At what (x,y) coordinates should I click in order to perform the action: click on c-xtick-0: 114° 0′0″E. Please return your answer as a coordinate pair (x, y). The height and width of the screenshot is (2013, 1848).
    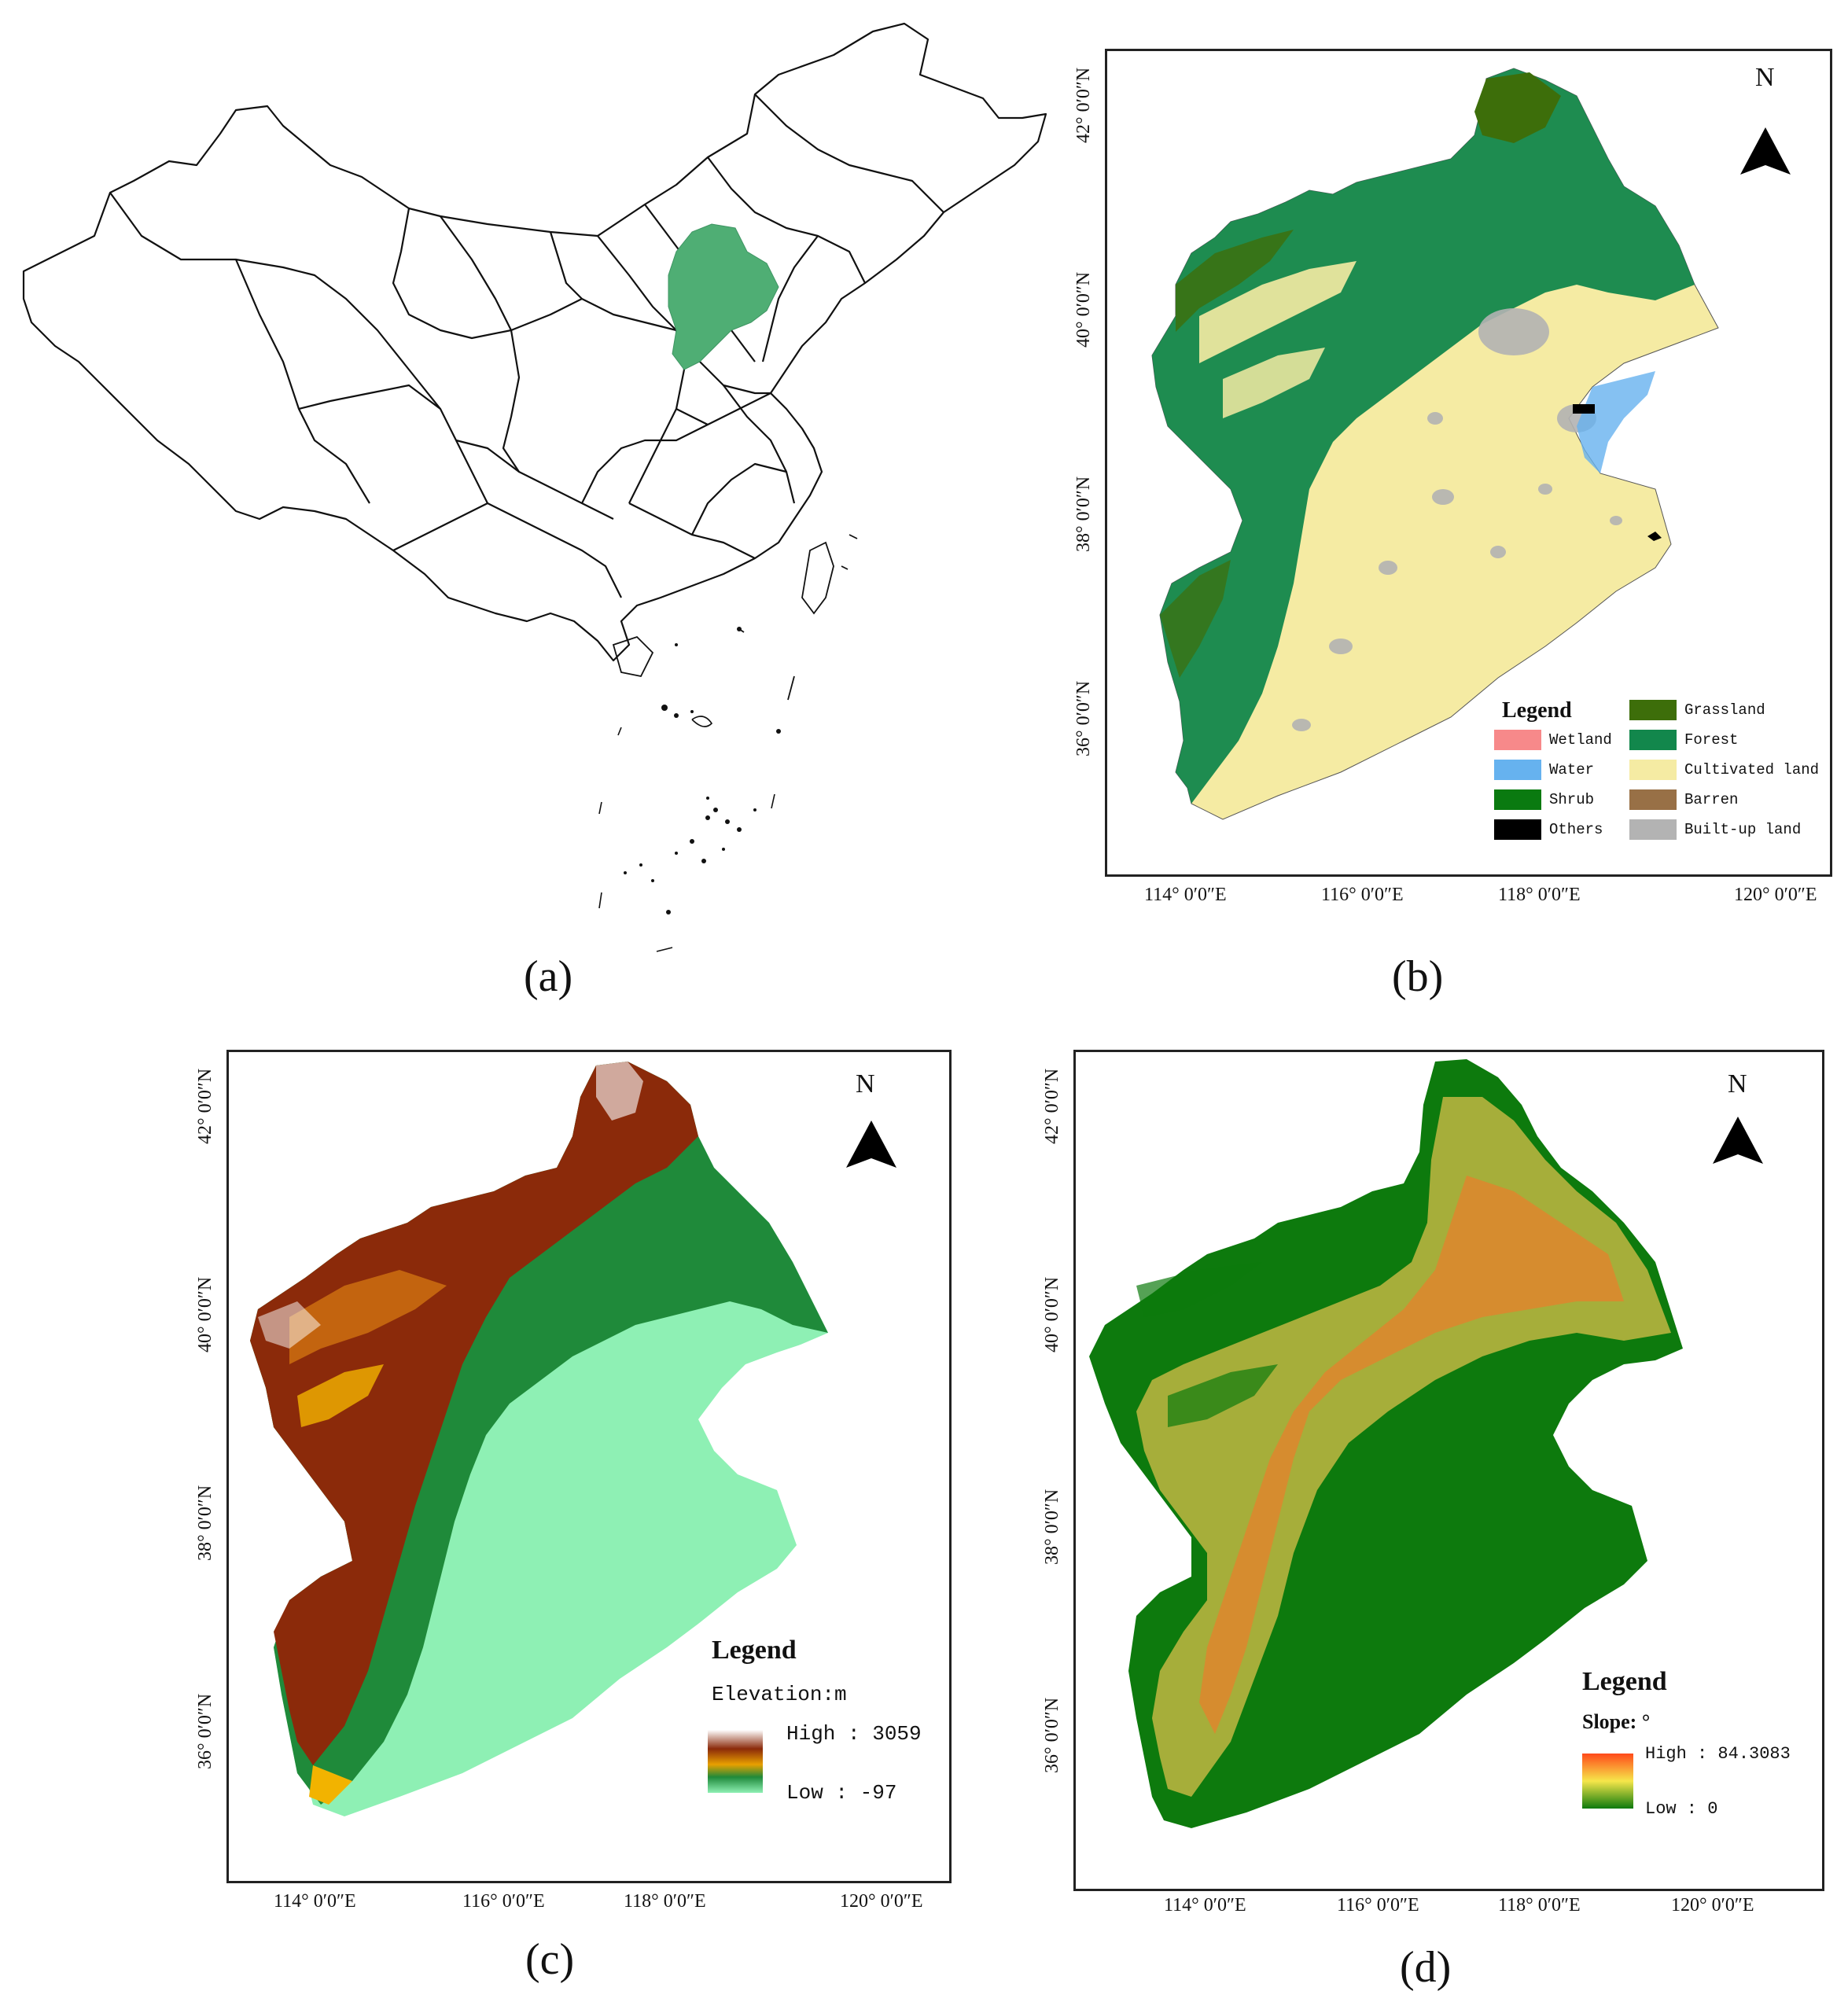
    Looking at the image, I should click on (315, 1902).